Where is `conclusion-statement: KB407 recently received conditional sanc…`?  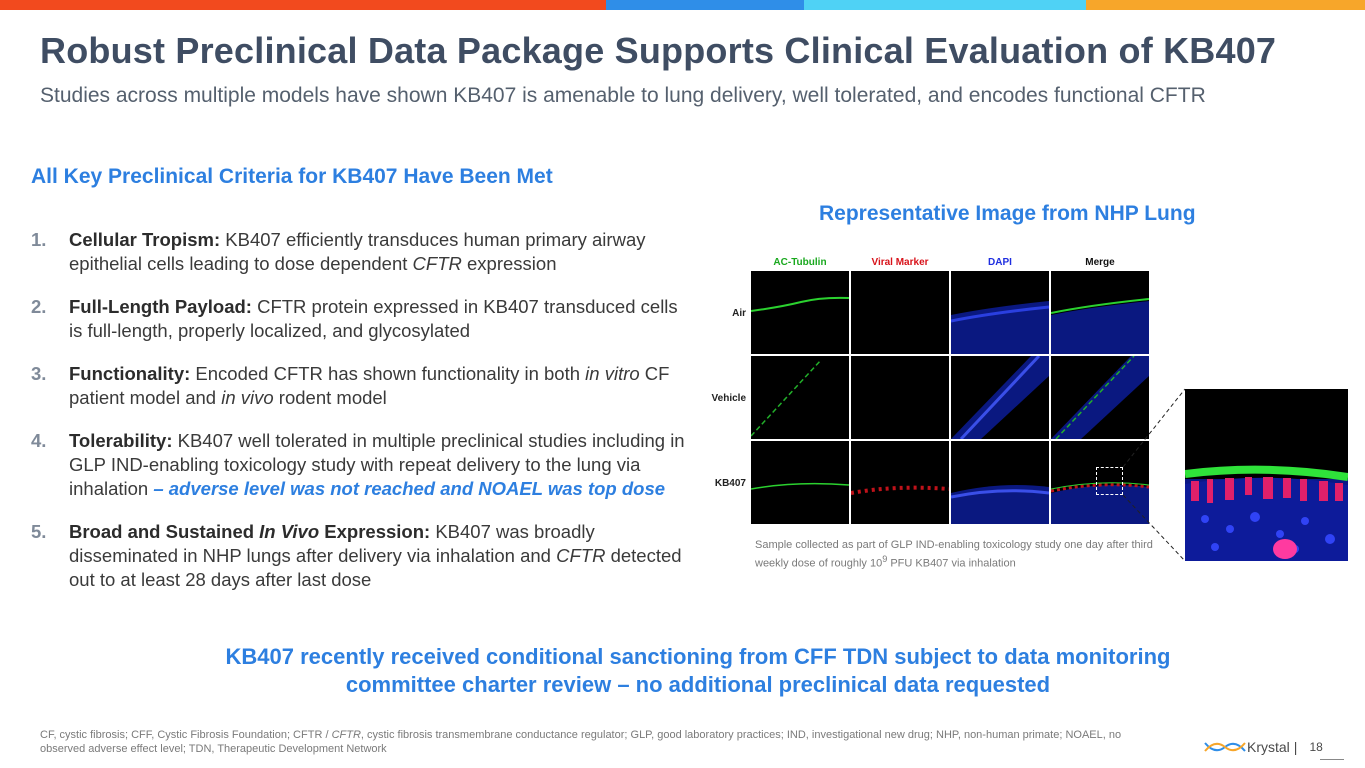 conclusion-statement: KB407 recently received conditional sanc… is located at coordinates (698, 670).